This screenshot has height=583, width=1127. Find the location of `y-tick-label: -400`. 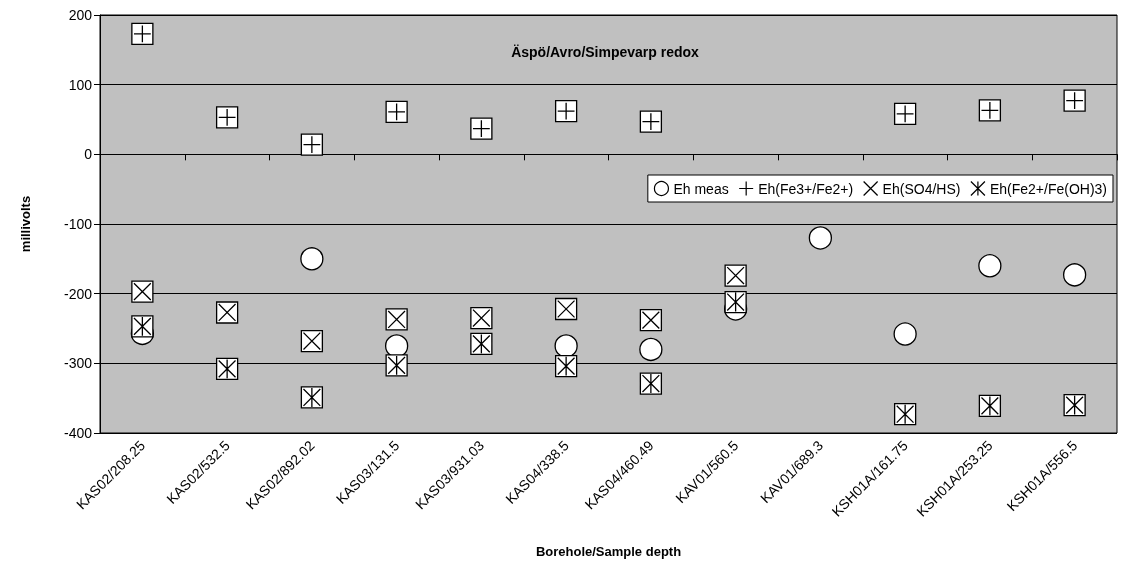

y-tick-label: -400 is located at coordinates (78, 433).